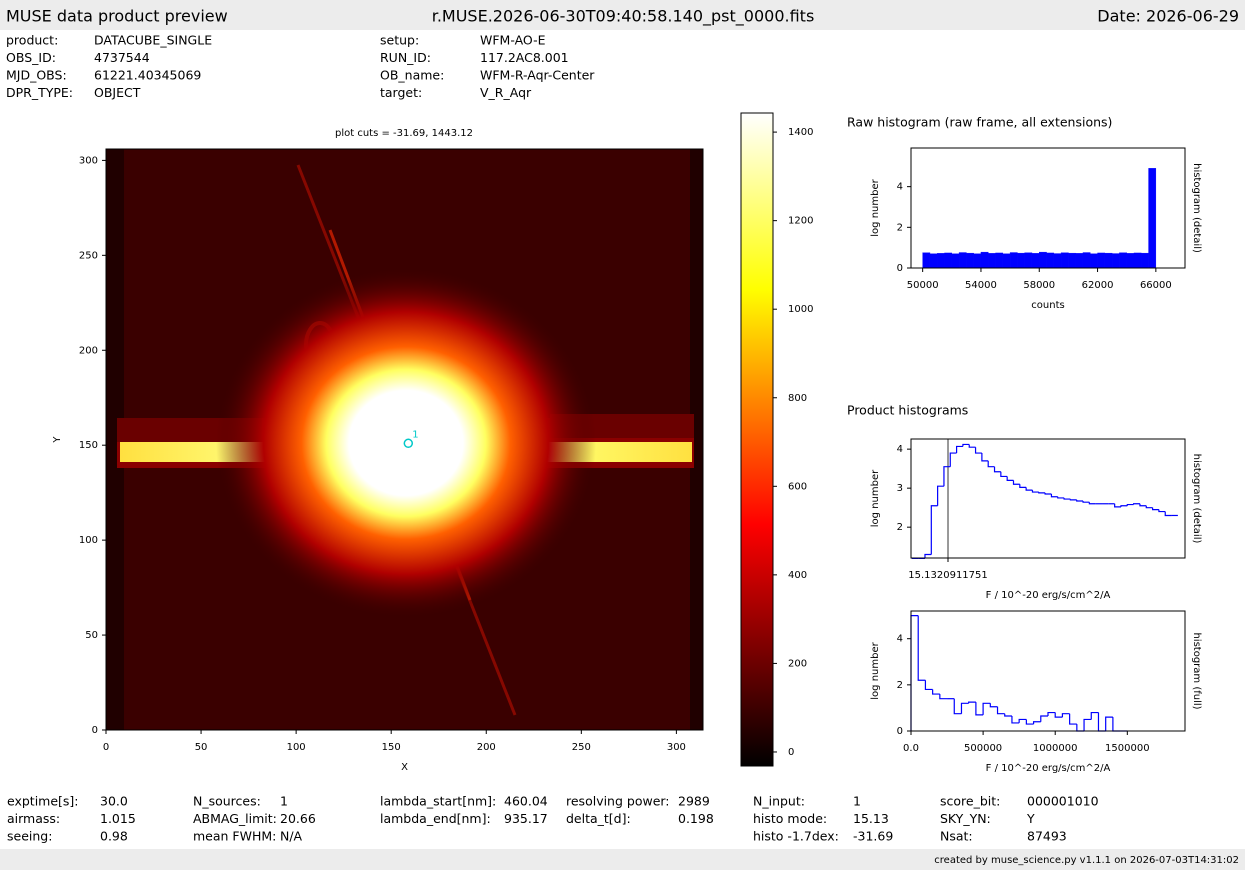 The height and width of the screenshot is (870, 1245). I want to click on y-tick-label: 4, so click(900, 639).